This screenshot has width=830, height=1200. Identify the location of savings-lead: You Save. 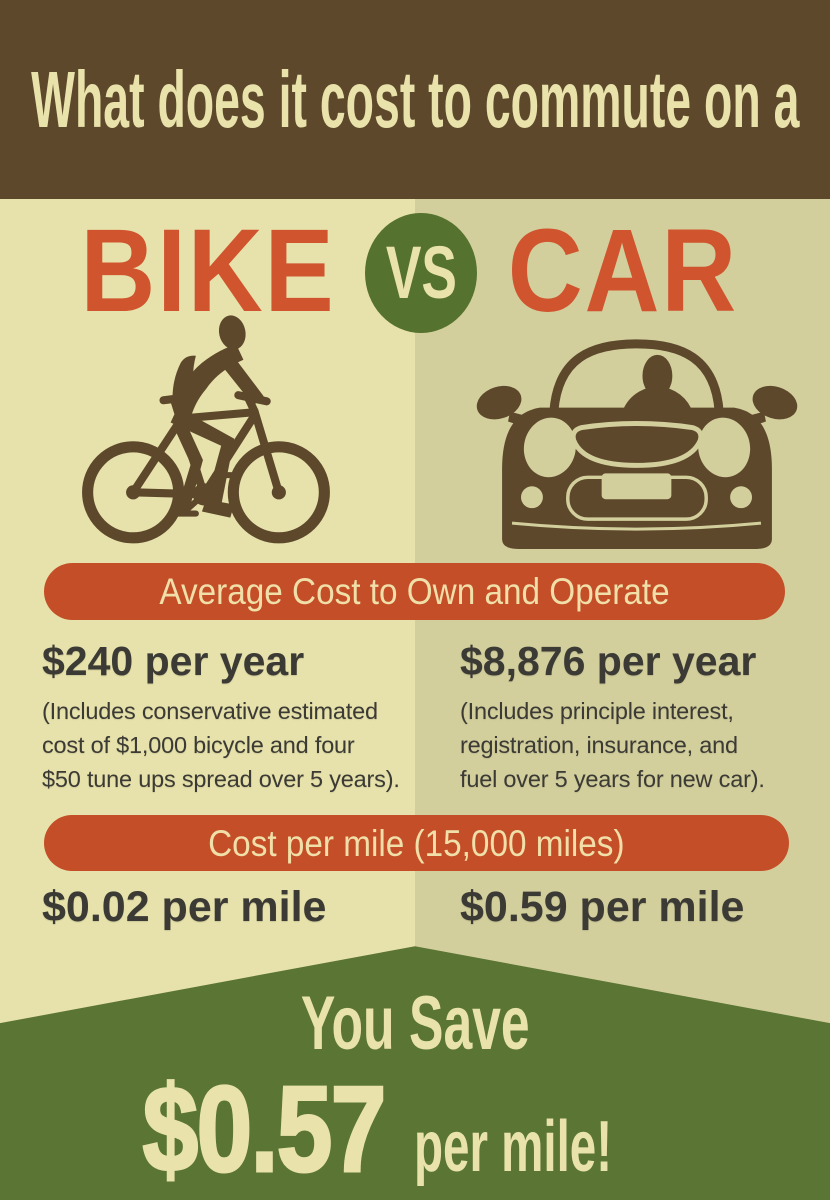
(415, 1023).